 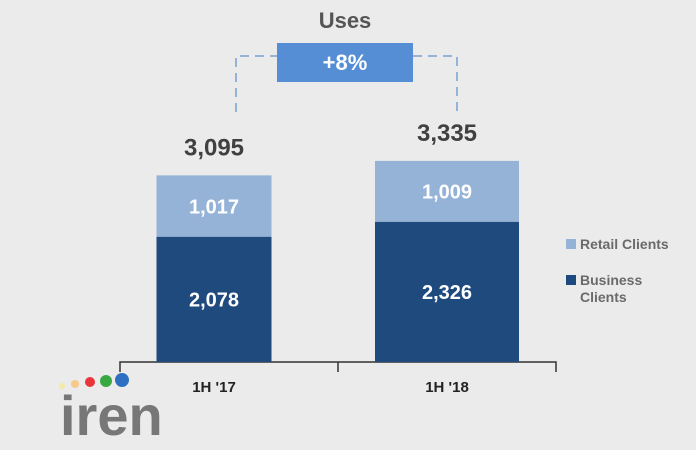 What do you see at coordinates (447, 133) in the screenshot?
I see `total-label: 3,335` at bounding box center [447, 133].